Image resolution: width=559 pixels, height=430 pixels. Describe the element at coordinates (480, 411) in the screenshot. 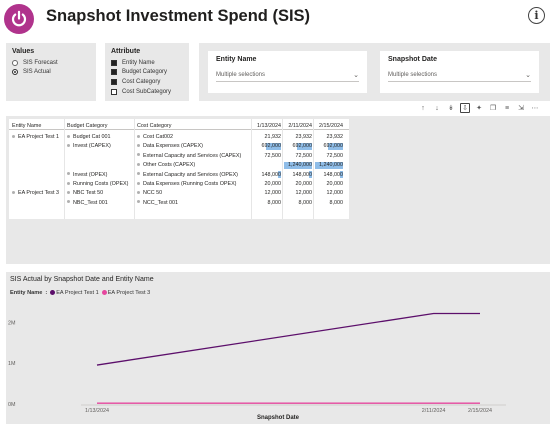

I see `x-tick-label: 2/15/2024` at that location.